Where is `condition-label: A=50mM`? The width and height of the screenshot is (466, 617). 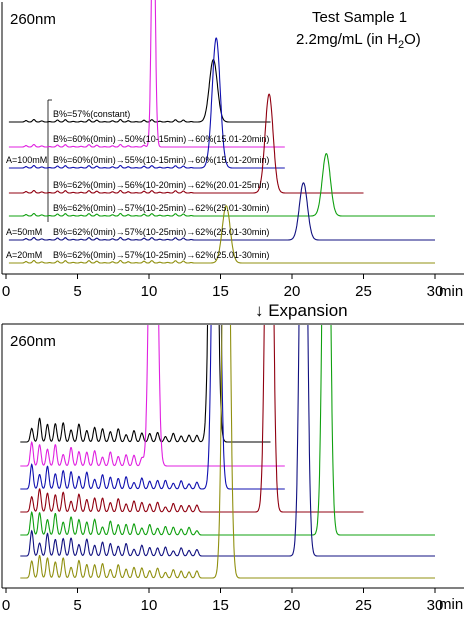 condition-label: A=50mM is located at coordinates (24, 232).